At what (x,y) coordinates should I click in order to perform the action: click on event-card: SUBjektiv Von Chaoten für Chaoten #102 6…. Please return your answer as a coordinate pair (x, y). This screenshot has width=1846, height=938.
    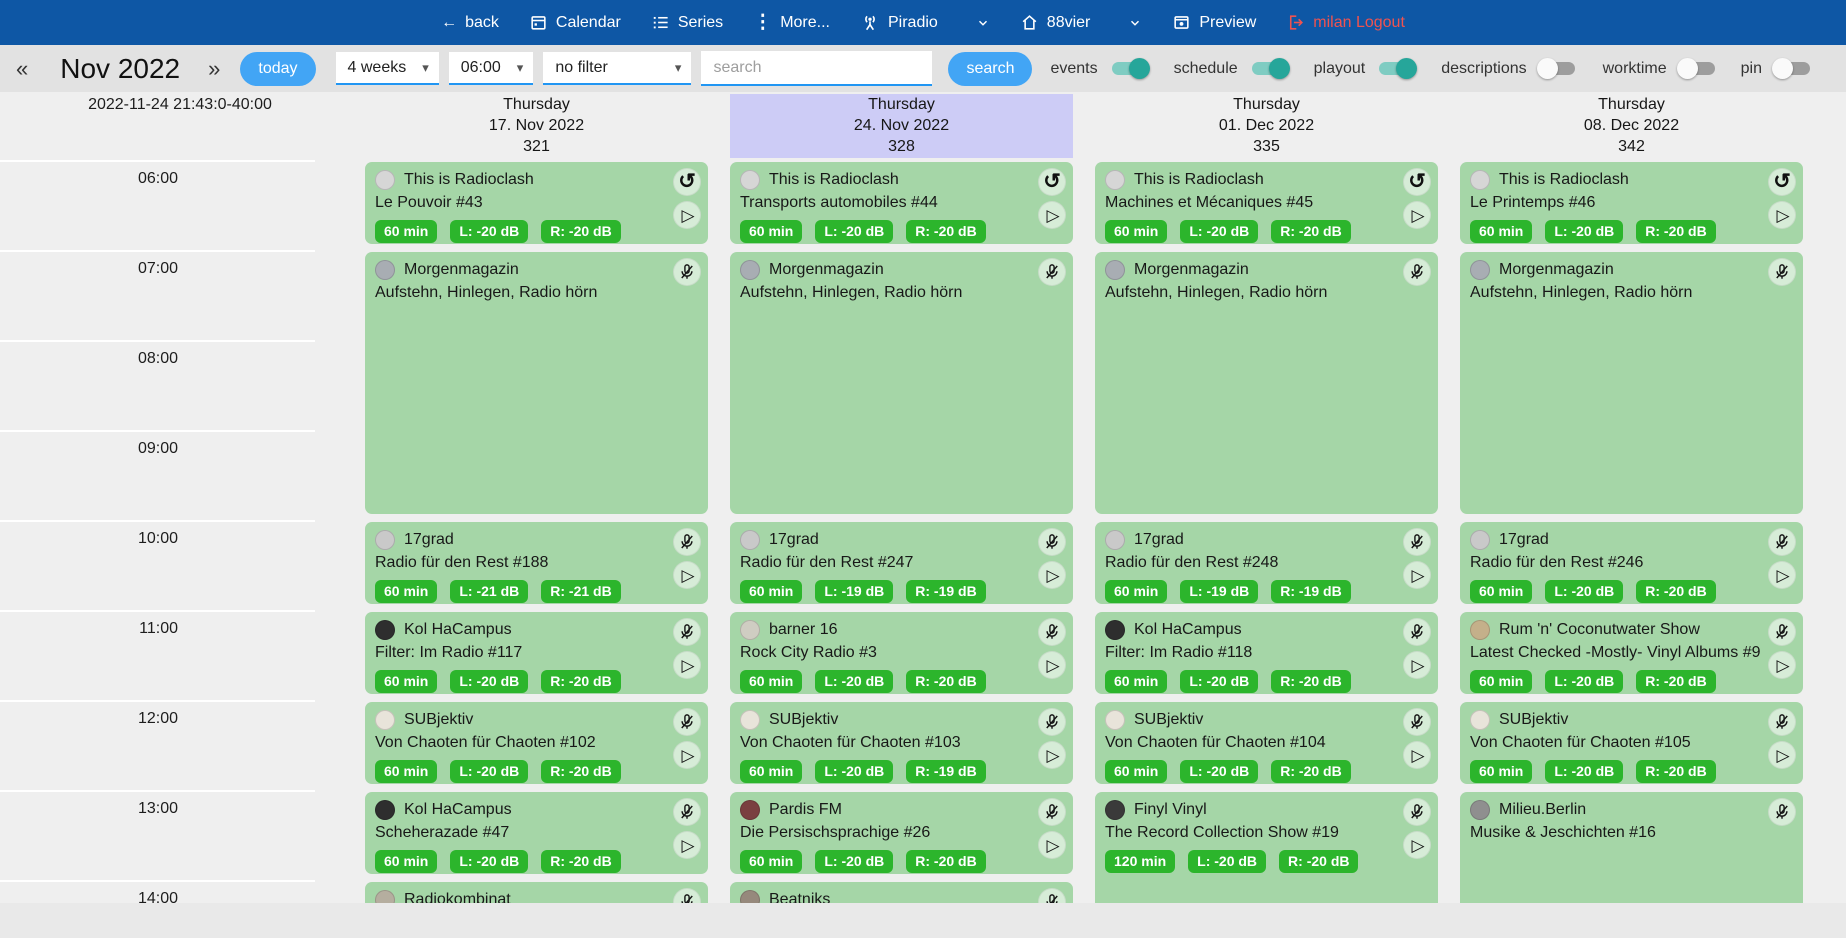
    Looking at the image, I should click on (536, 743).